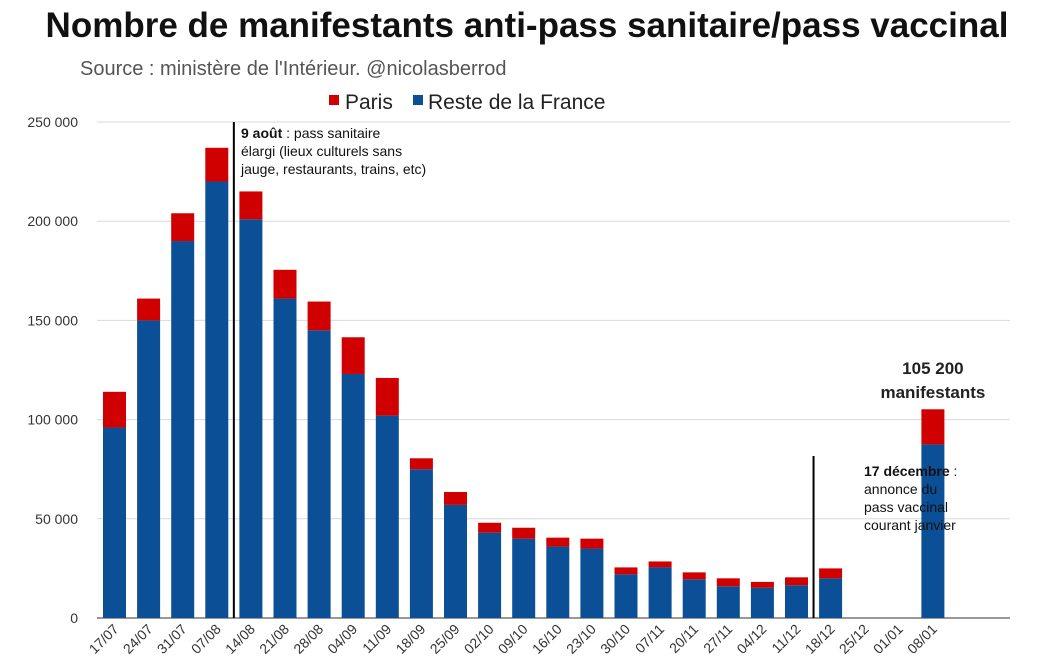  Describe the element at coordinates (418, 100) in the screenshot. I see `legend-swatch-reste-de-la-france` at that location.